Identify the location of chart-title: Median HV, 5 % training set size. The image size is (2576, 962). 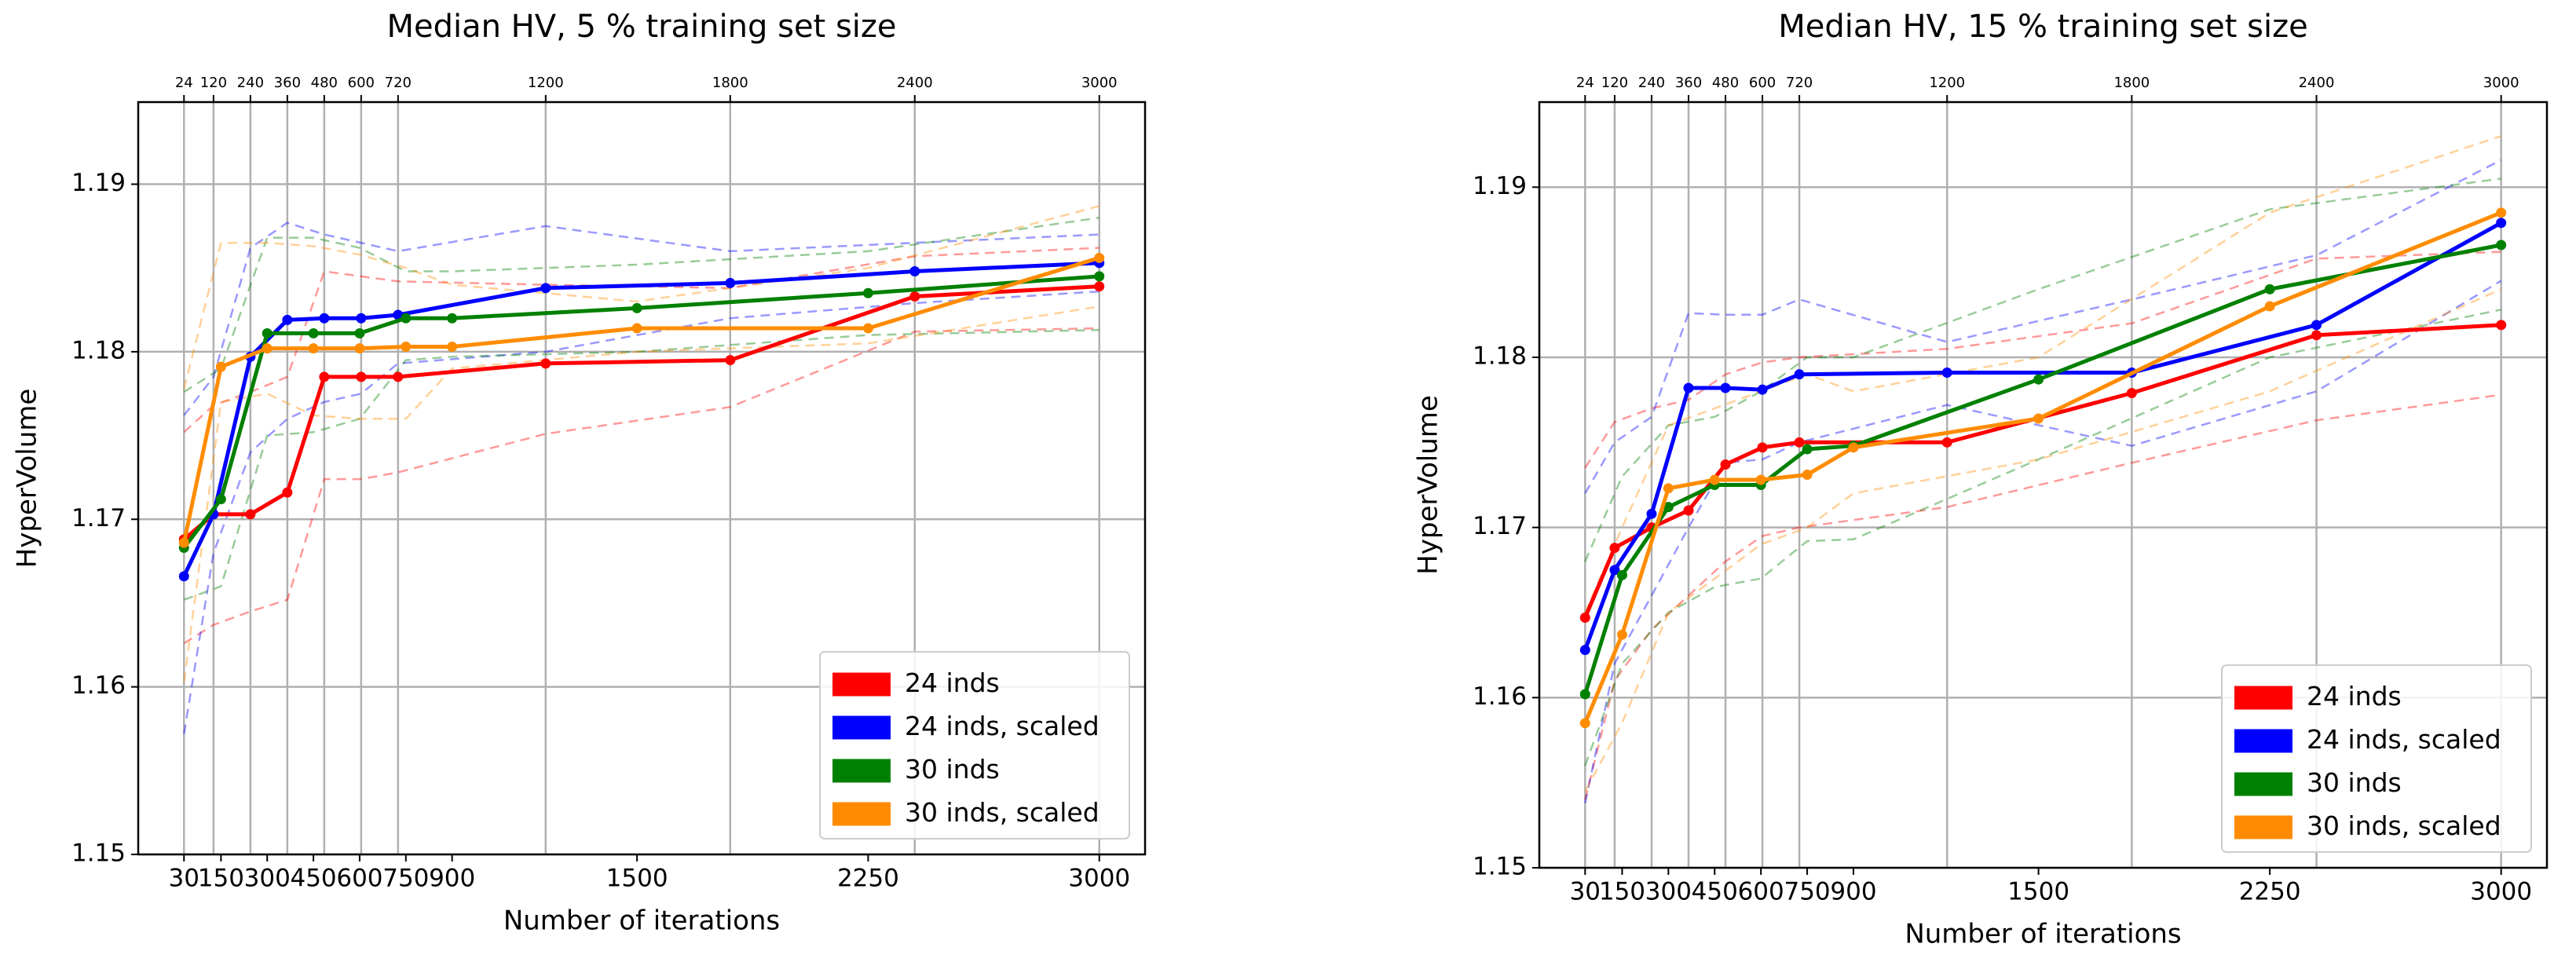
(641, 27).